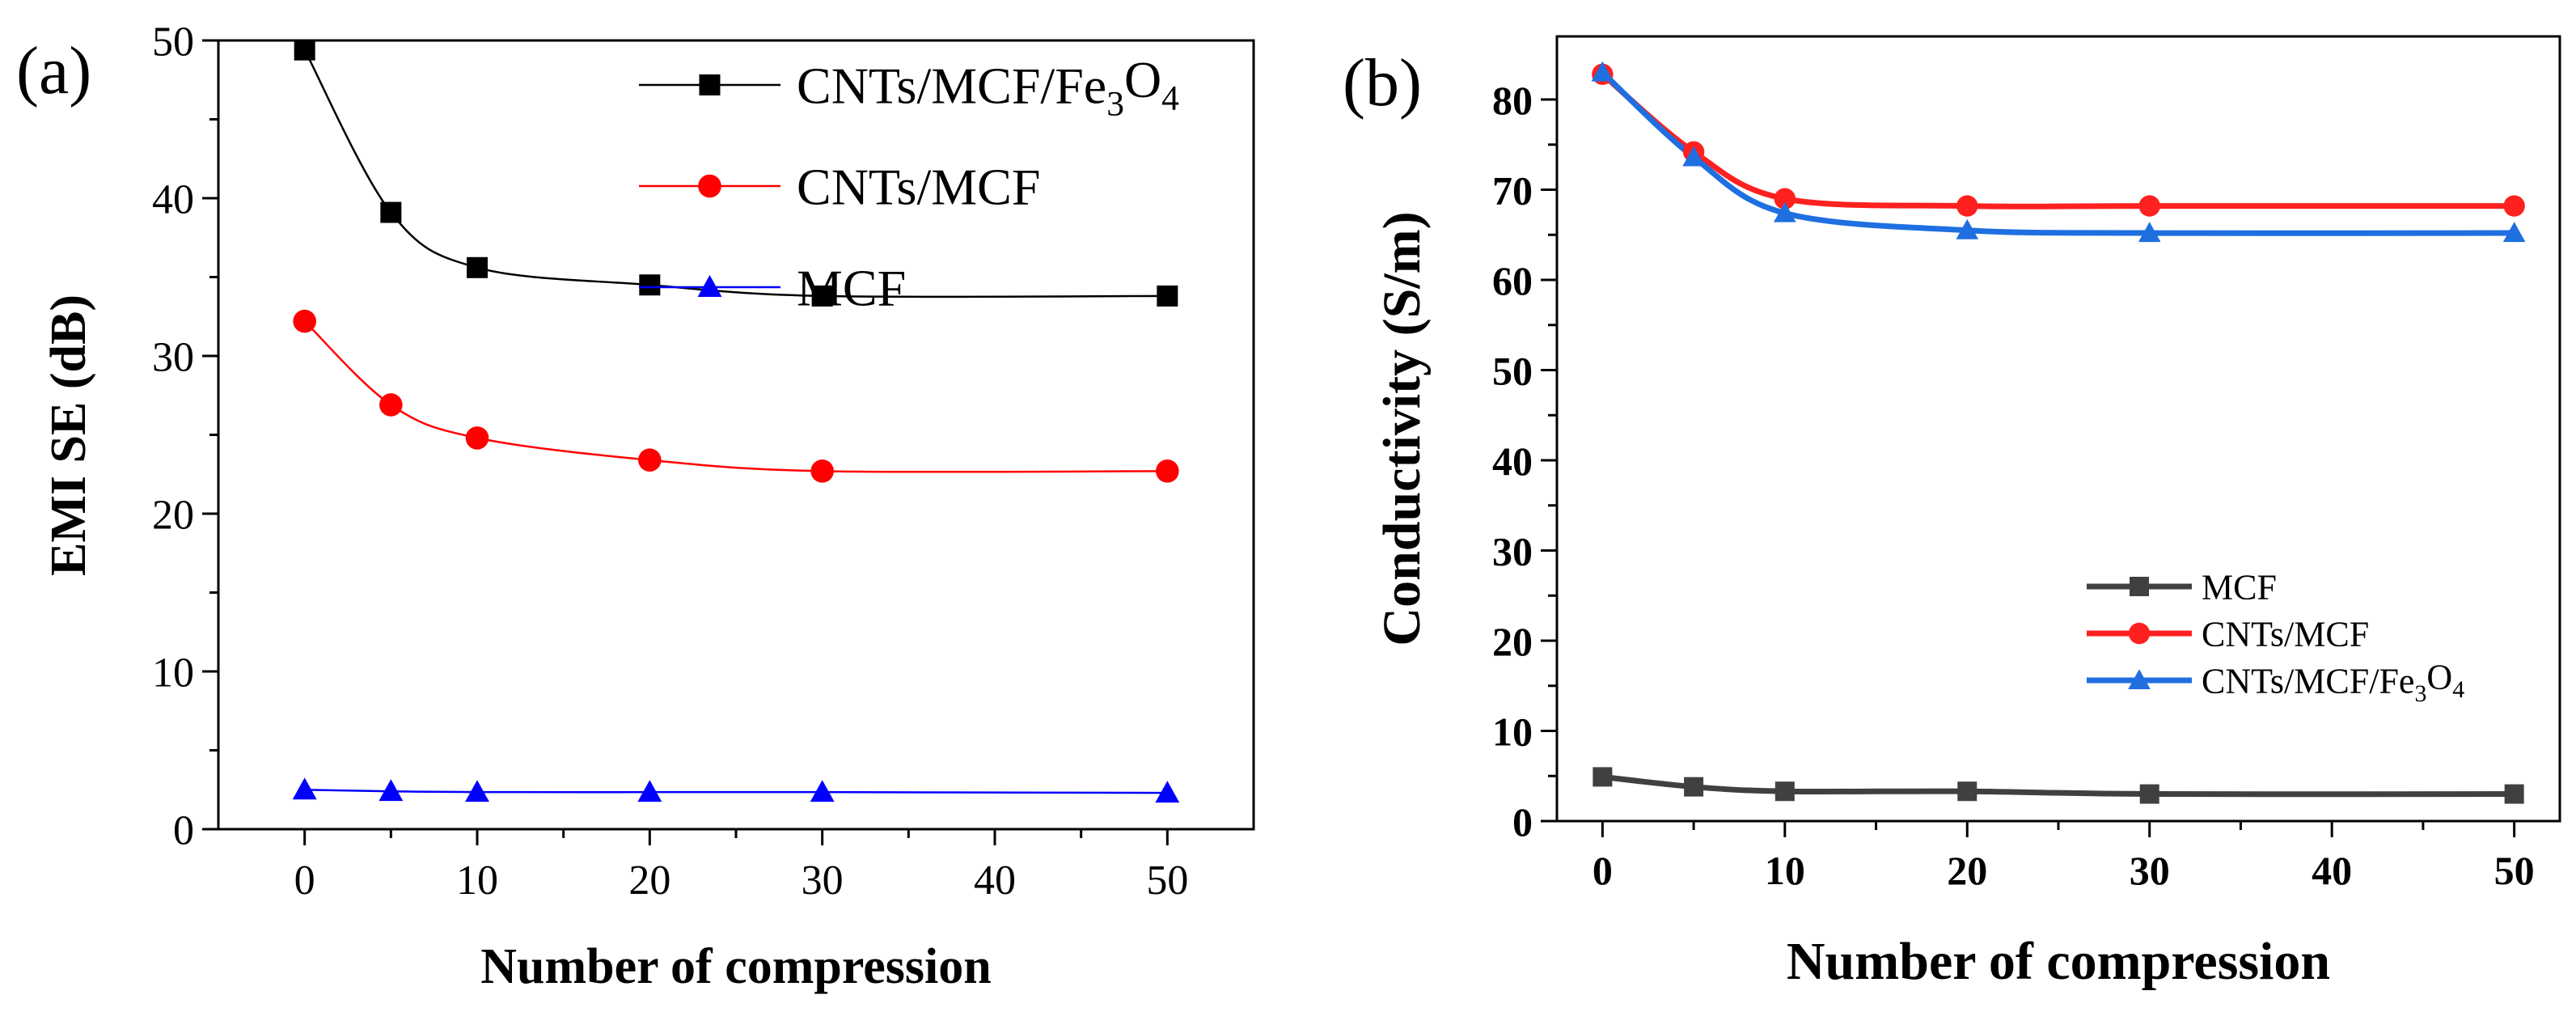  Describe the element at coordinates (2058, 961) in the screenshot. I see `x-axis-title-b: Number of compression` at that location.